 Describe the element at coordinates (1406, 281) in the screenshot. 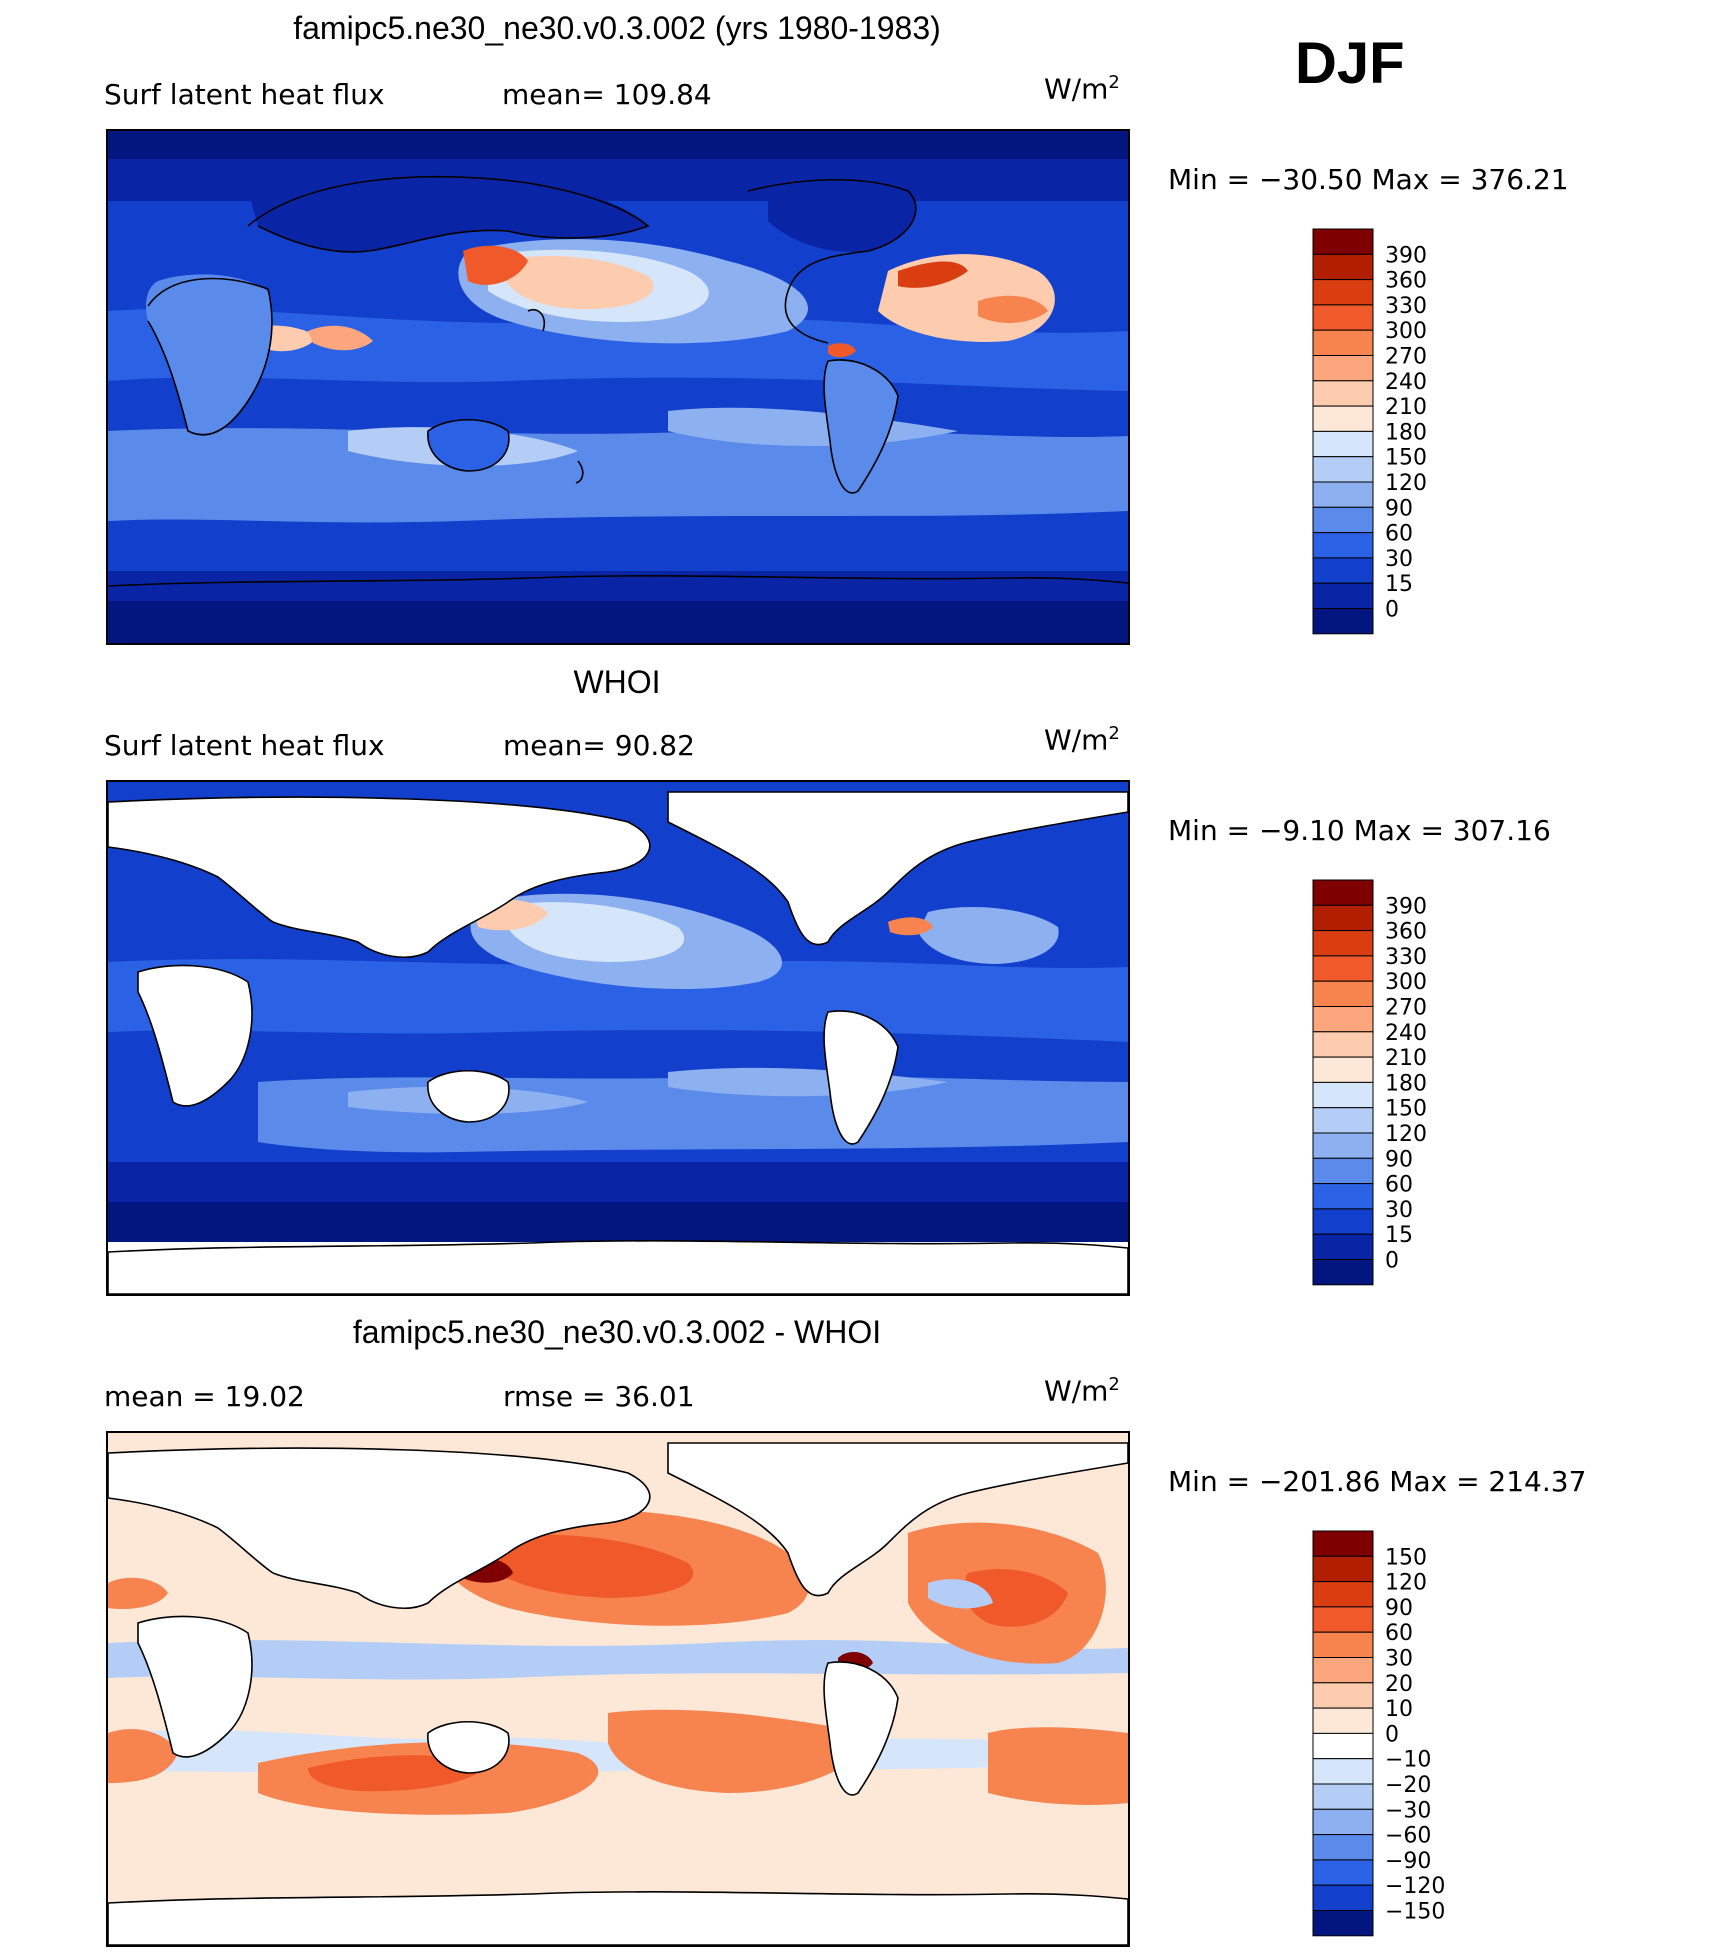

I see `colorbar-tick-label: 360` at that location.